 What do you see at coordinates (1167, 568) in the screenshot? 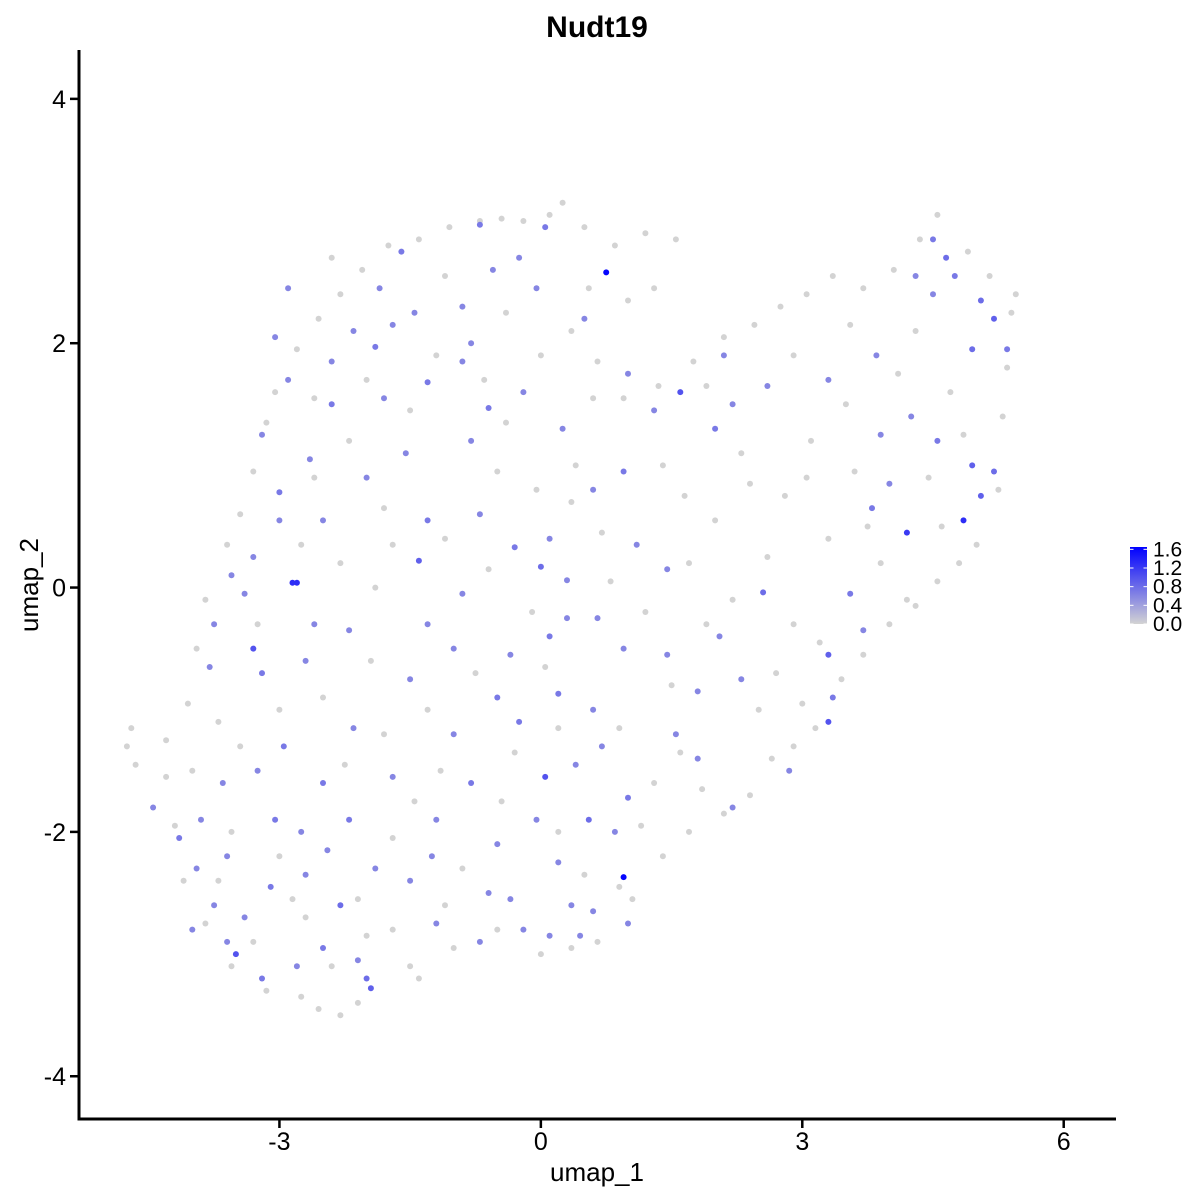
I see `legend-tick-label: 1.2` at bounding box center [1167, 568].